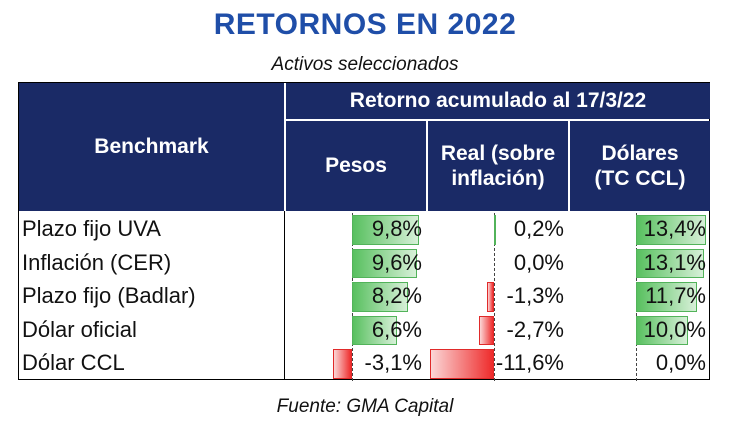 The width and height of the screenshot is (730, 429). Describe the element at coordinates (396, 228) in the screenshot. I see `cell-value: 9,8%` at that location.